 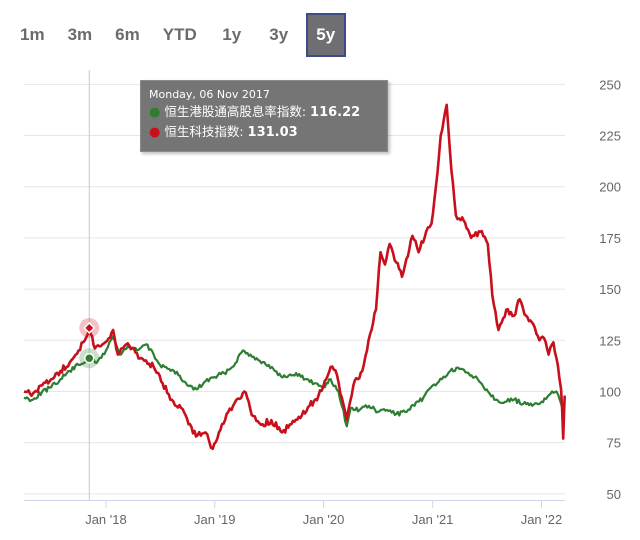 What do you see at coordinates (323, 504) in the screenshot?
I see `x-axis-ticks` at bounding box center [323, 504].